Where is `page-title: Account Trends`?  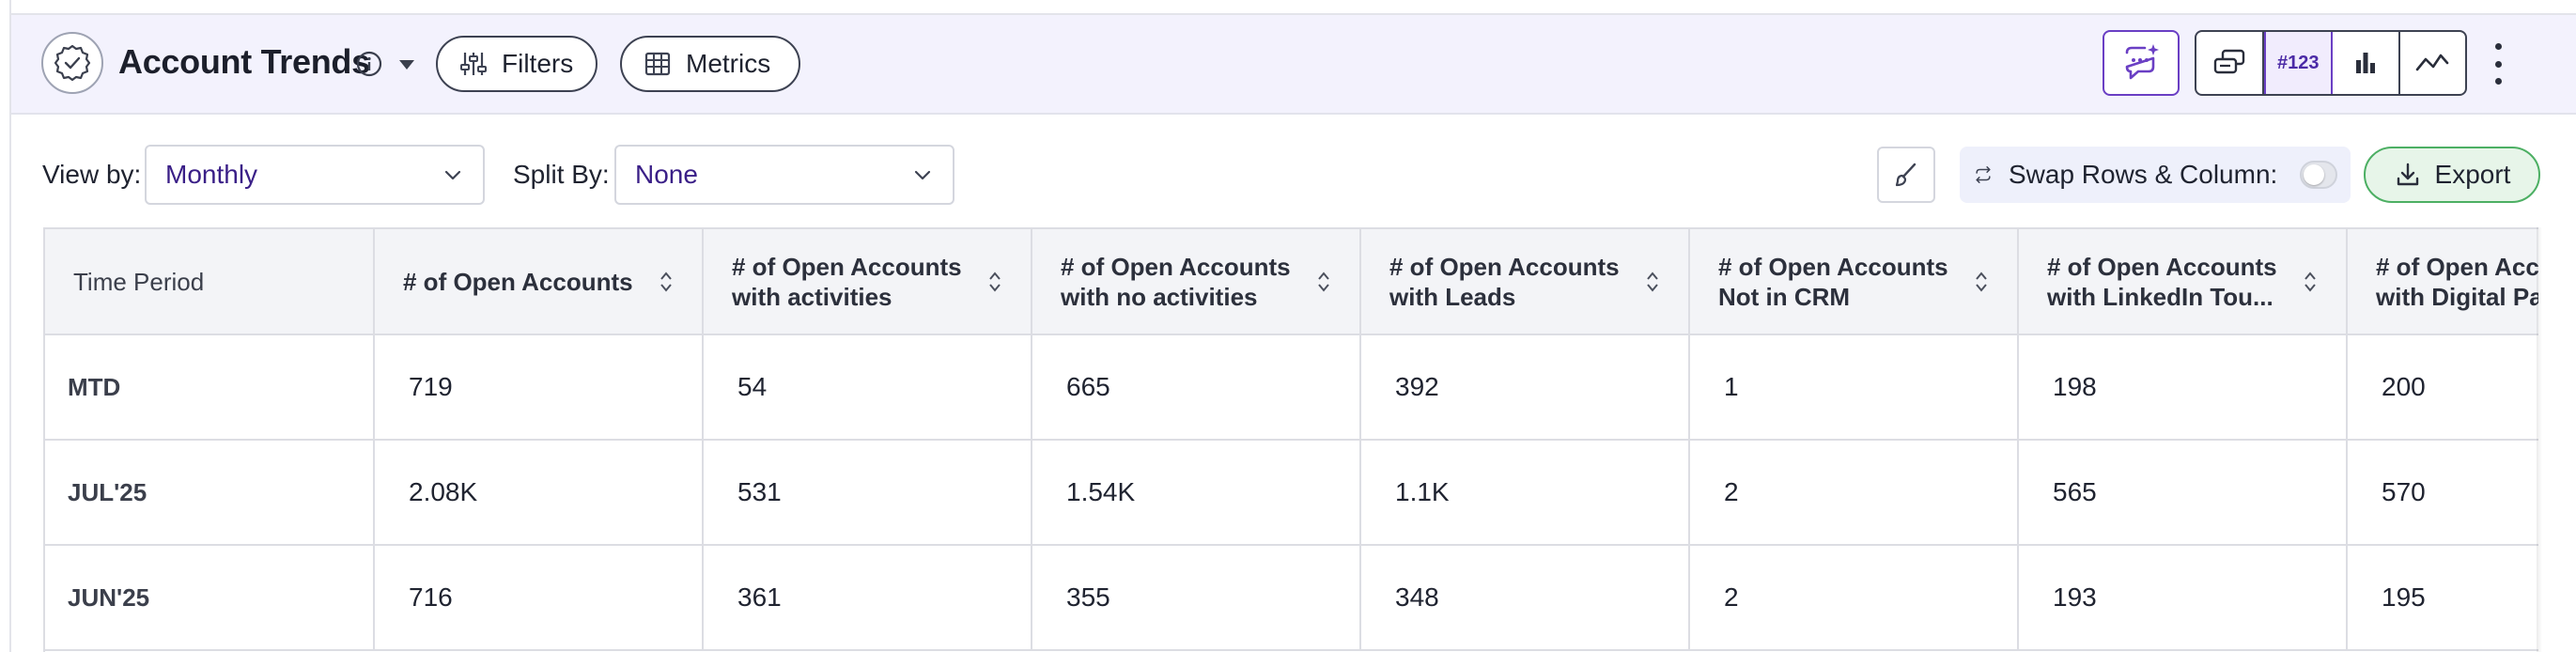
page-title: Account Trends is located at coordinates (244, 62).